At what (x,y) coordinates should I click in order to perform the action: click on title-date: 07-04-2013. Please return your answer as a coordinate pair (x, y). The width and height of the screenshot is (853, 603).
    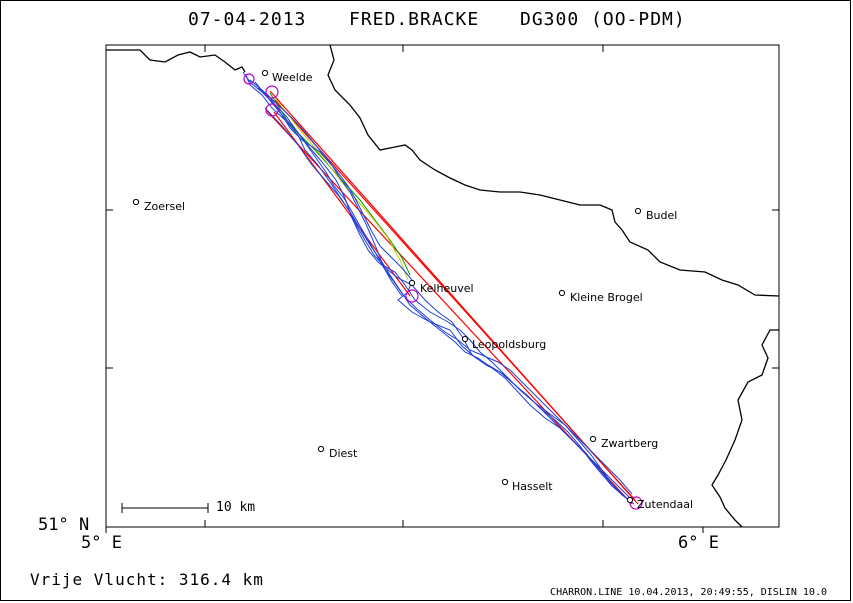
    Looking at the image, I should click on (247, 19).